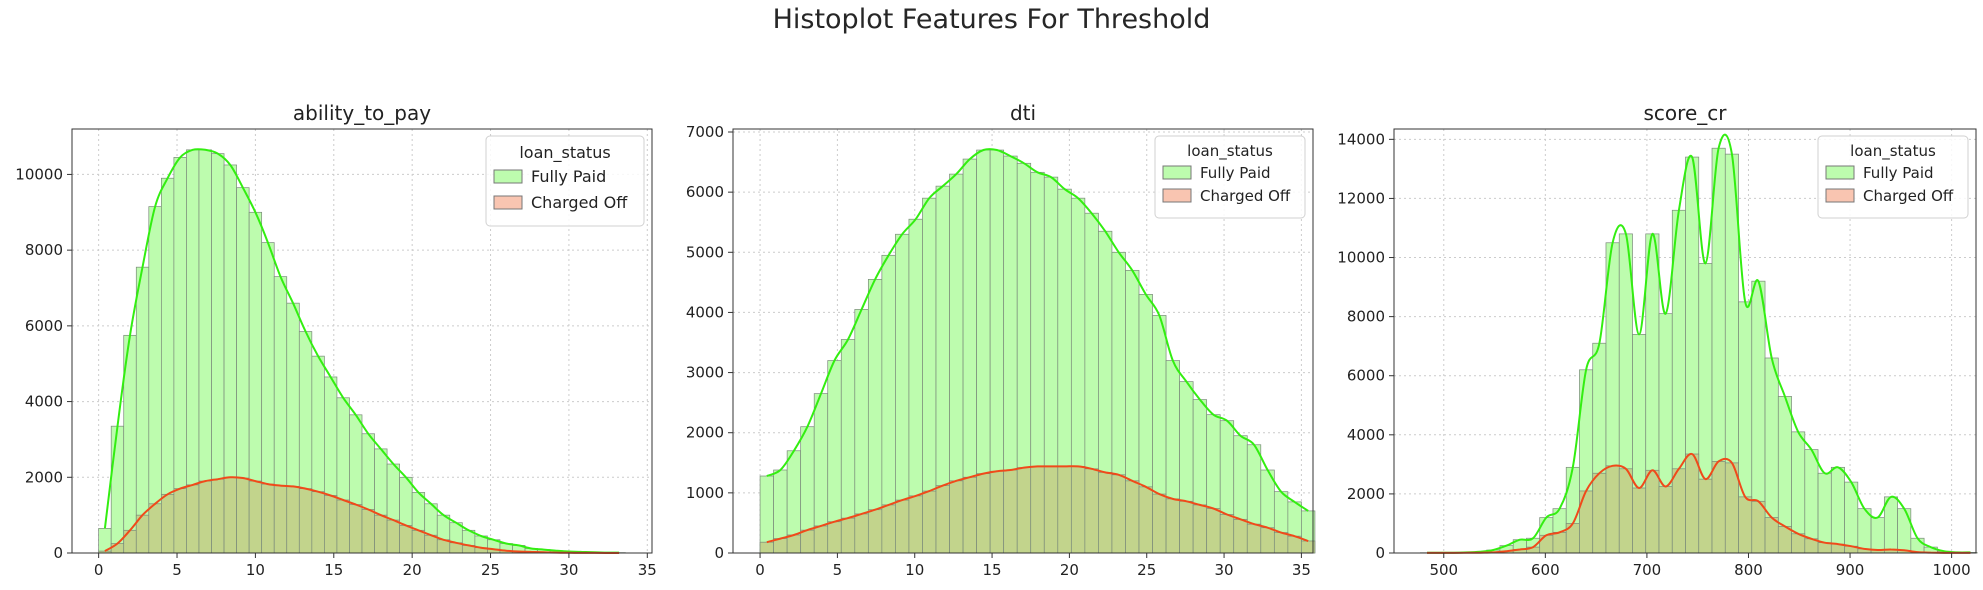 This screenshot has width=1983, height=590. What do you see at coordinates (705, 252) in the screenshot?
I see `y-tick-label: 5000` at bounding box center [705, 252].